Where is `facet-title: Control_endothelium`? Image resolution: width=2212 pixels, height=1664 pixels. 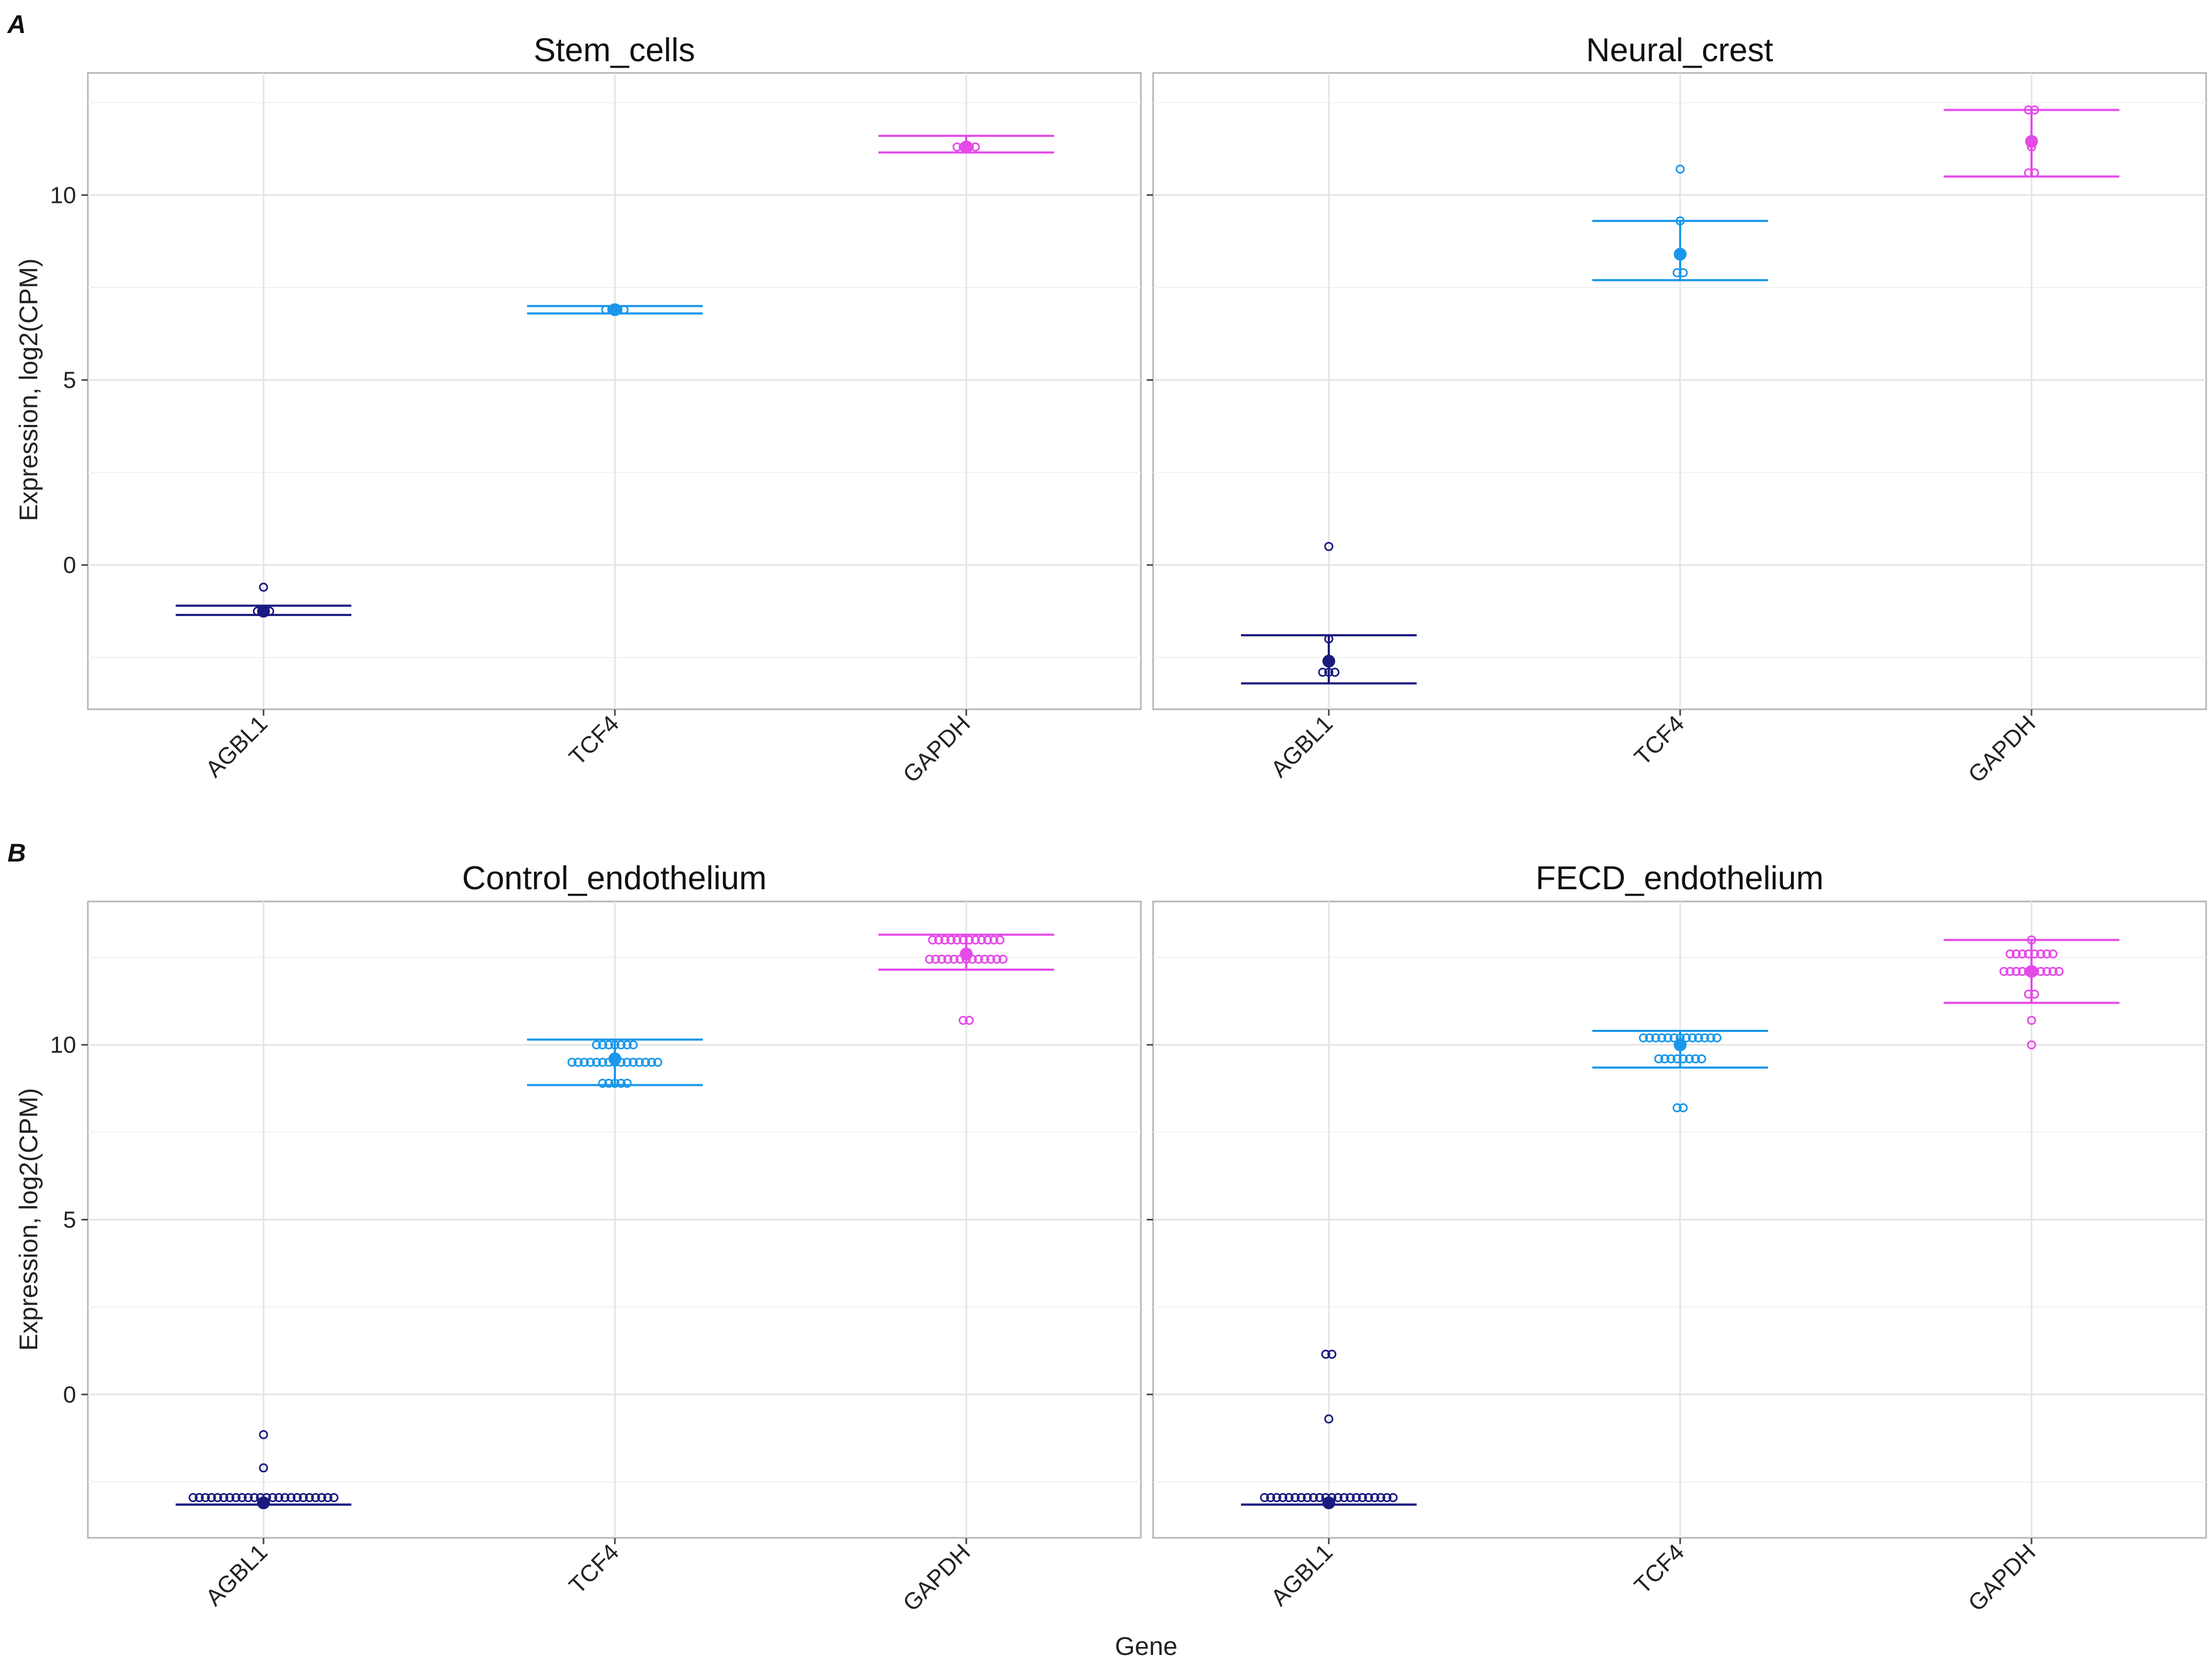
facet-title: Control_endothelium is located at coordinates (614, 878).